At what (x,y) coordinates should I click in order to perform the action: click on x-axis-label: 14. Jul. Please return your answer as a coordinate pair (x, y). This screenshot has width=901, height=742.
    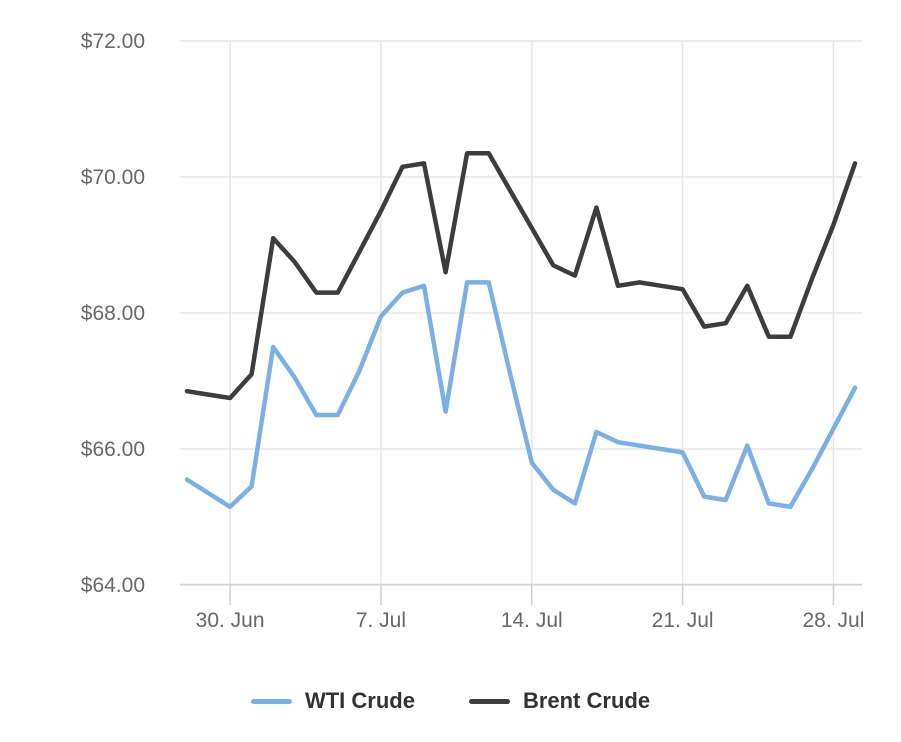
    Looking at the image, I should click on (531, 620).